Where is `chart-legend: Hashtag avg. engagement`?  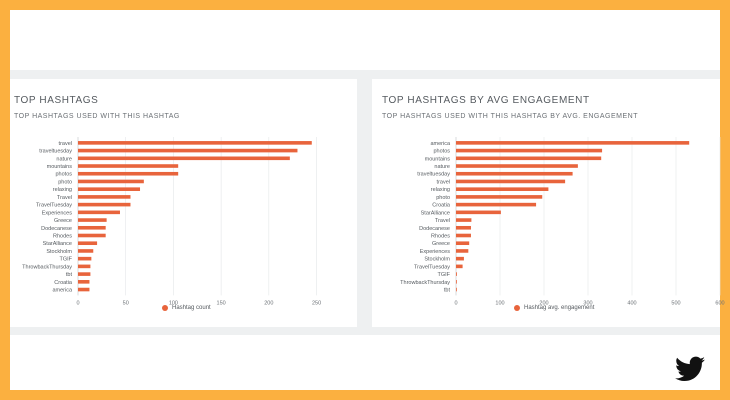
chart-legend: Hashtag avg. engagement is located at coordinates (554, 308).